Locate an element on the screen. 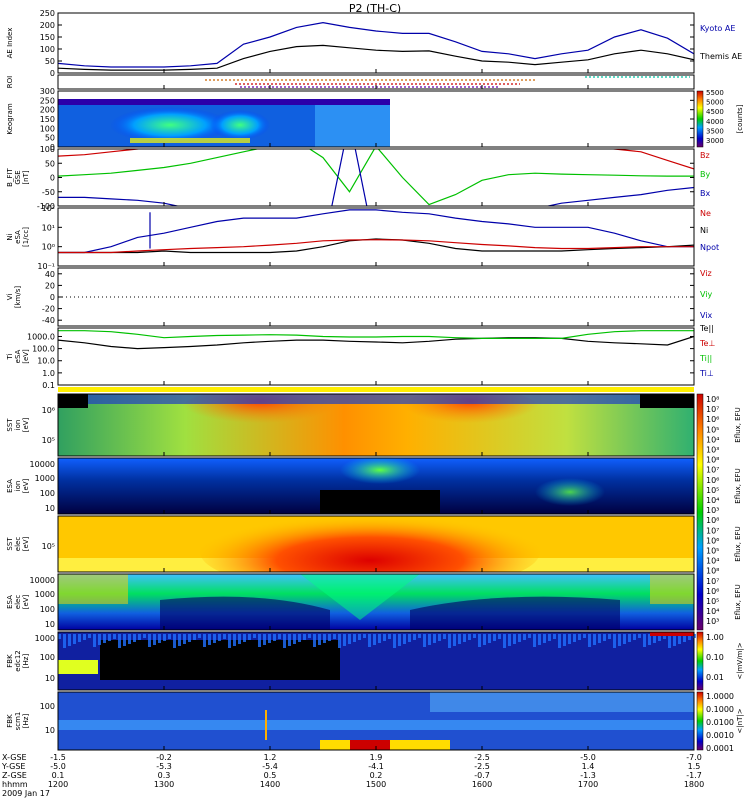 Image resolution: width=750 pixels, height=800 pixels. fbk-b-burst-peak is located at coordinates (370, 745).